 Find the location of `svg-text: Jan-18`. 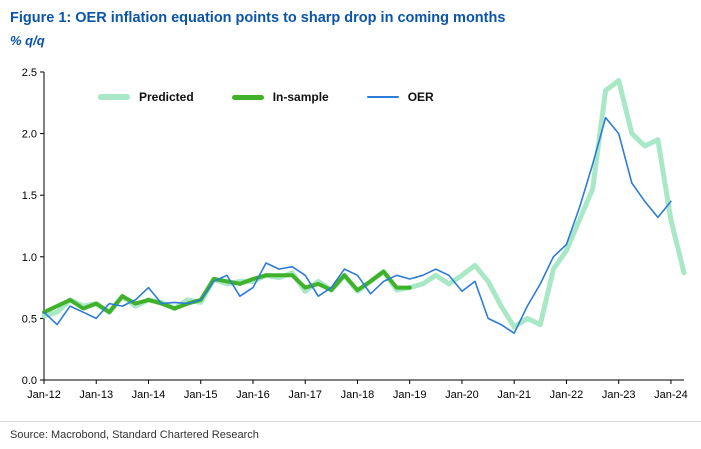

svg-text: Jan-18 is located at coordinates (358, 395).